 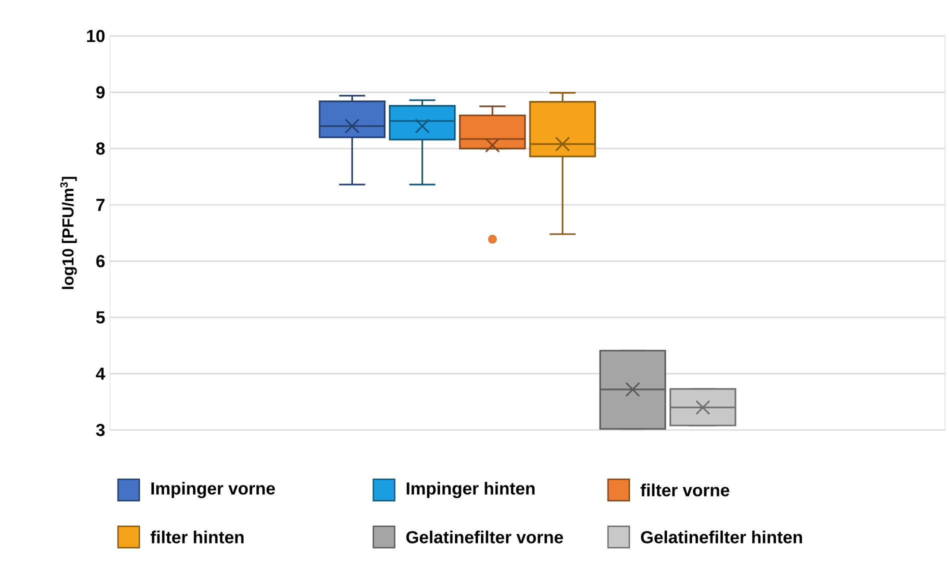 I want to click on legend-label: filter vorne, so click(x=685, y=490).